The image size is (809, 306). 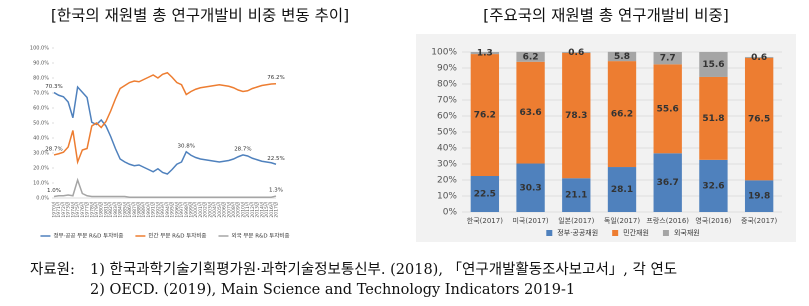 I want to click on y-tick-label: 70.0%, so click(x=41, y=94).